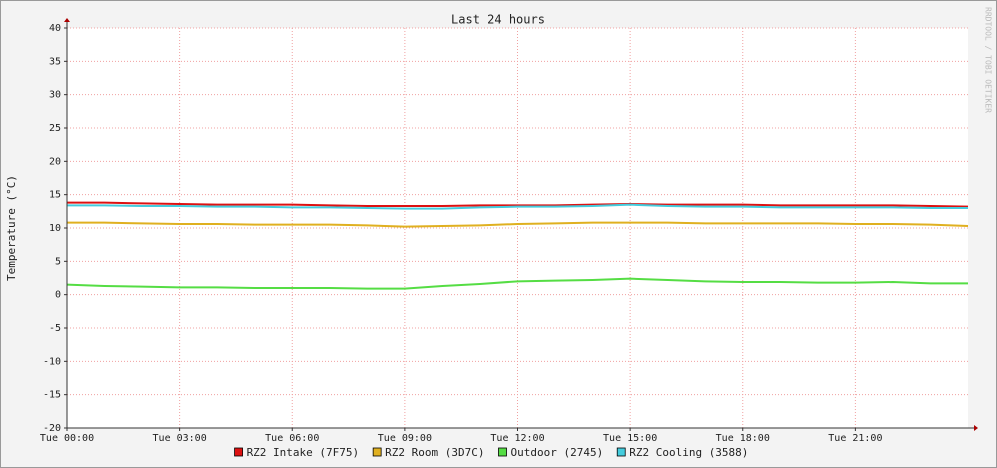 The height and width of the screenshot is (468, 997). I want to click on x-tick-label: Tue 00:00, so click(67, 438).